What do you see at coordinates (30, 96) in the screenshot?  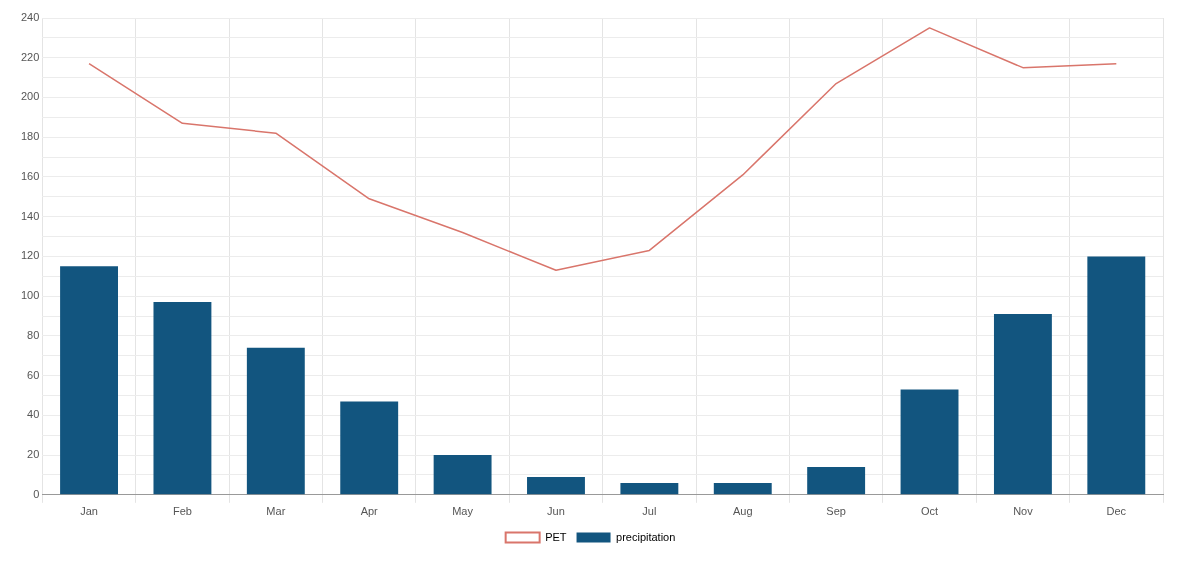 I see `y-tick-label: 200` at bounding box center [30, 96].